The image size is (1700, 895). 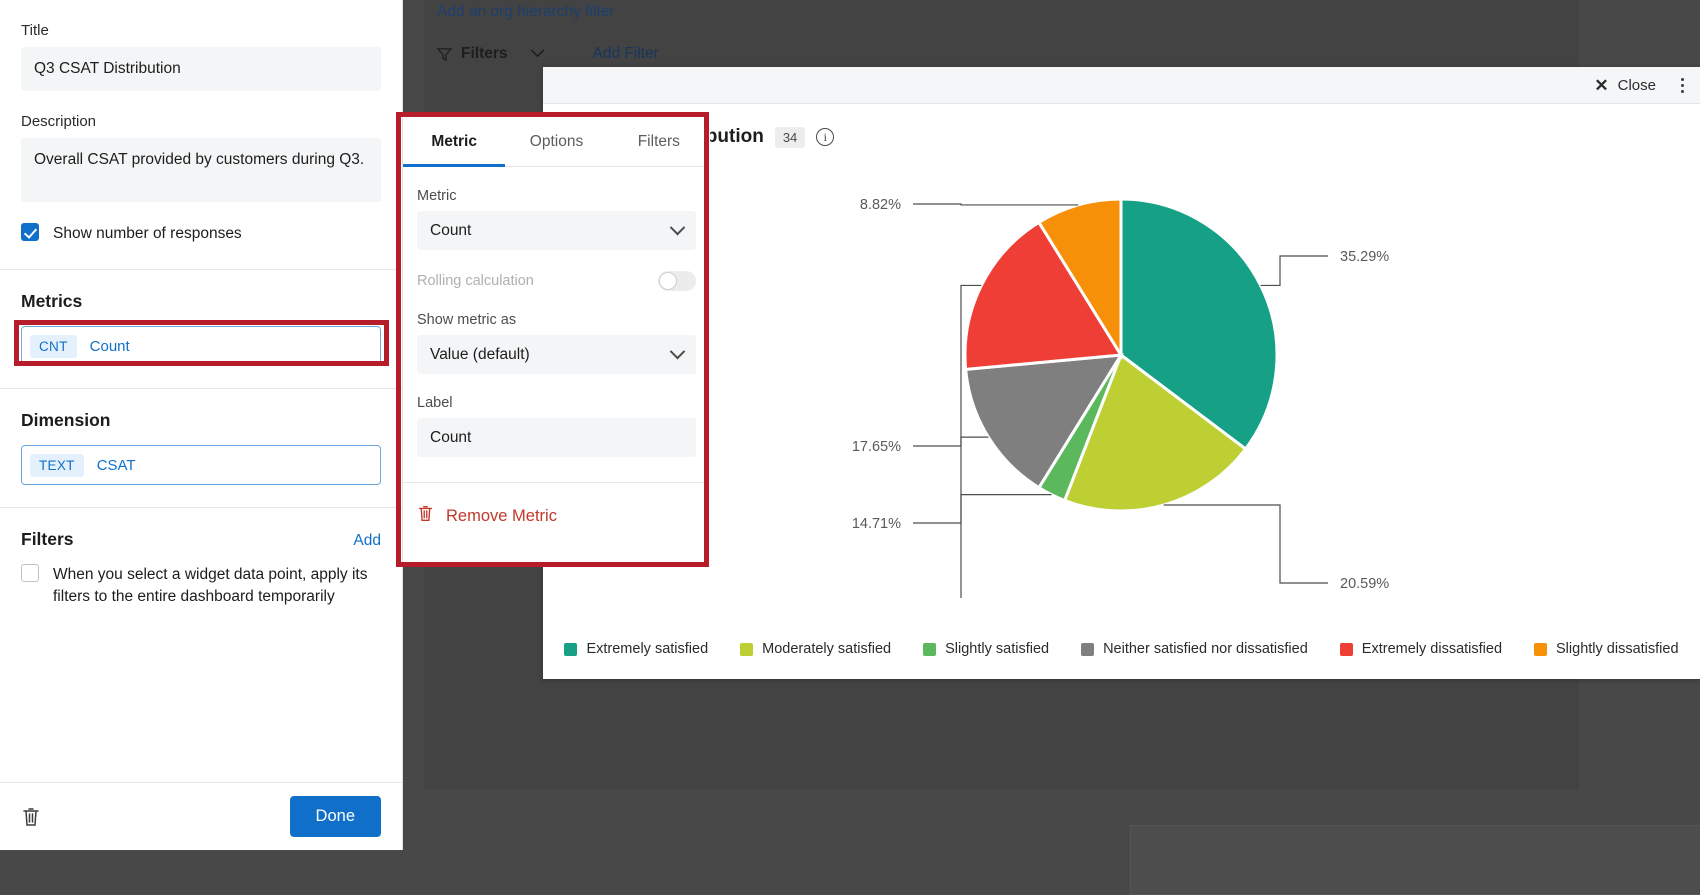 What do you see at coordinates (335, 816) in the screenshot?
I see `done-button: Done` at bounding box center [335, 816].